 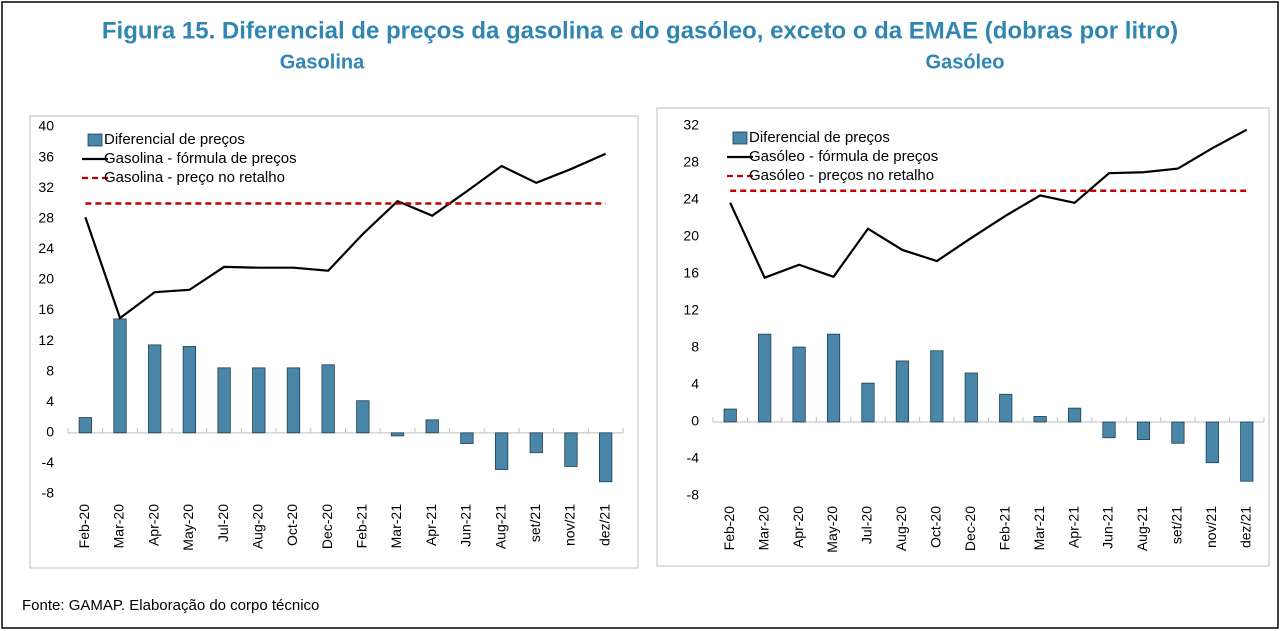 I want to click on legend-label: Gasolina - preço no retalho, so click(x=194, y=177).